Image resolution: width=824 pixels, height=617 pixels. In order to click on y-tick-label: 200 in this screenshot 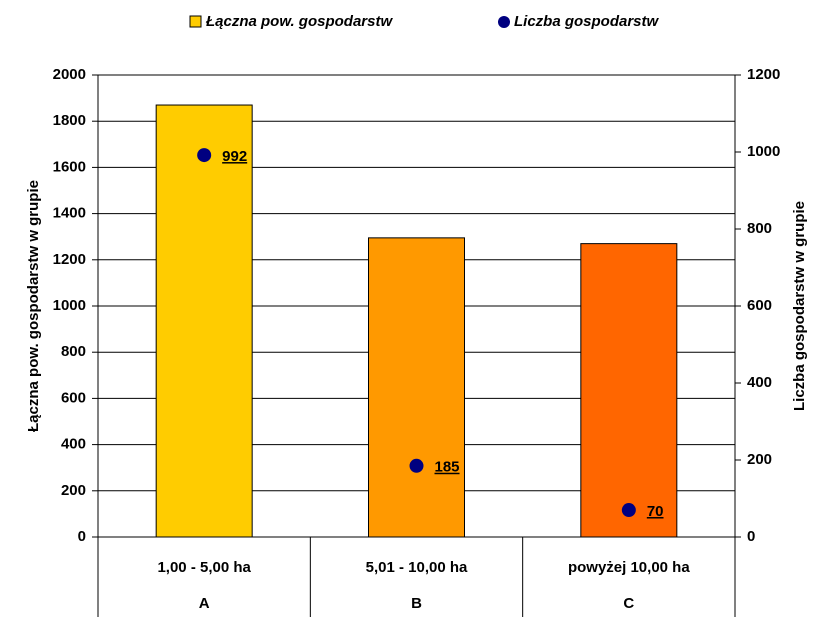, I will do `click(73, 490)`.